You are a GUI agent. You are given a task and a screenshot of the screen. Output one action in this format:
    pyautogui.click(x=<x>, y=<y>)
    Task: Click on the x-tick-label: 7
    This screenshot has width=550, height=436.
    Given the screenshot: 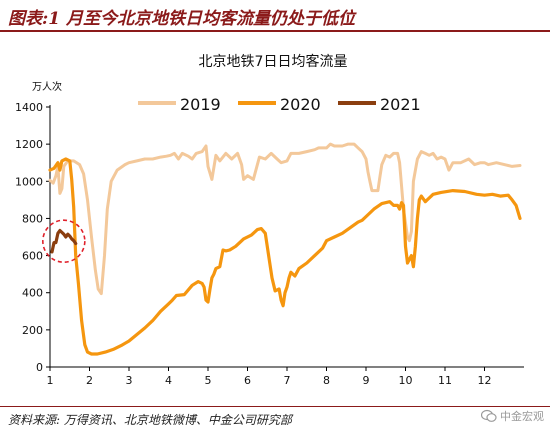 What is the action you would take?
    pyautogui.click(x=287, y=380)
    